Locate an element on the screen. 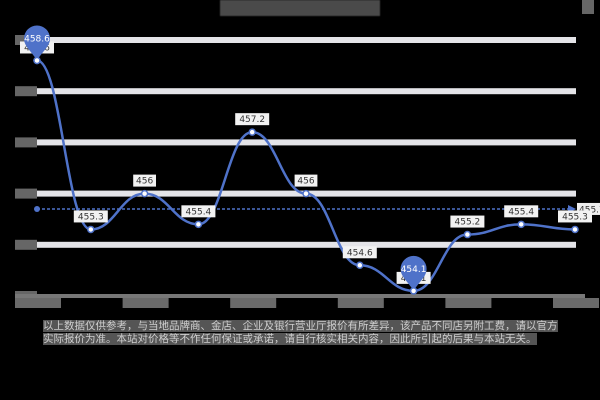  mark-point-label: 458.6 is located at coordinates (37, 39).